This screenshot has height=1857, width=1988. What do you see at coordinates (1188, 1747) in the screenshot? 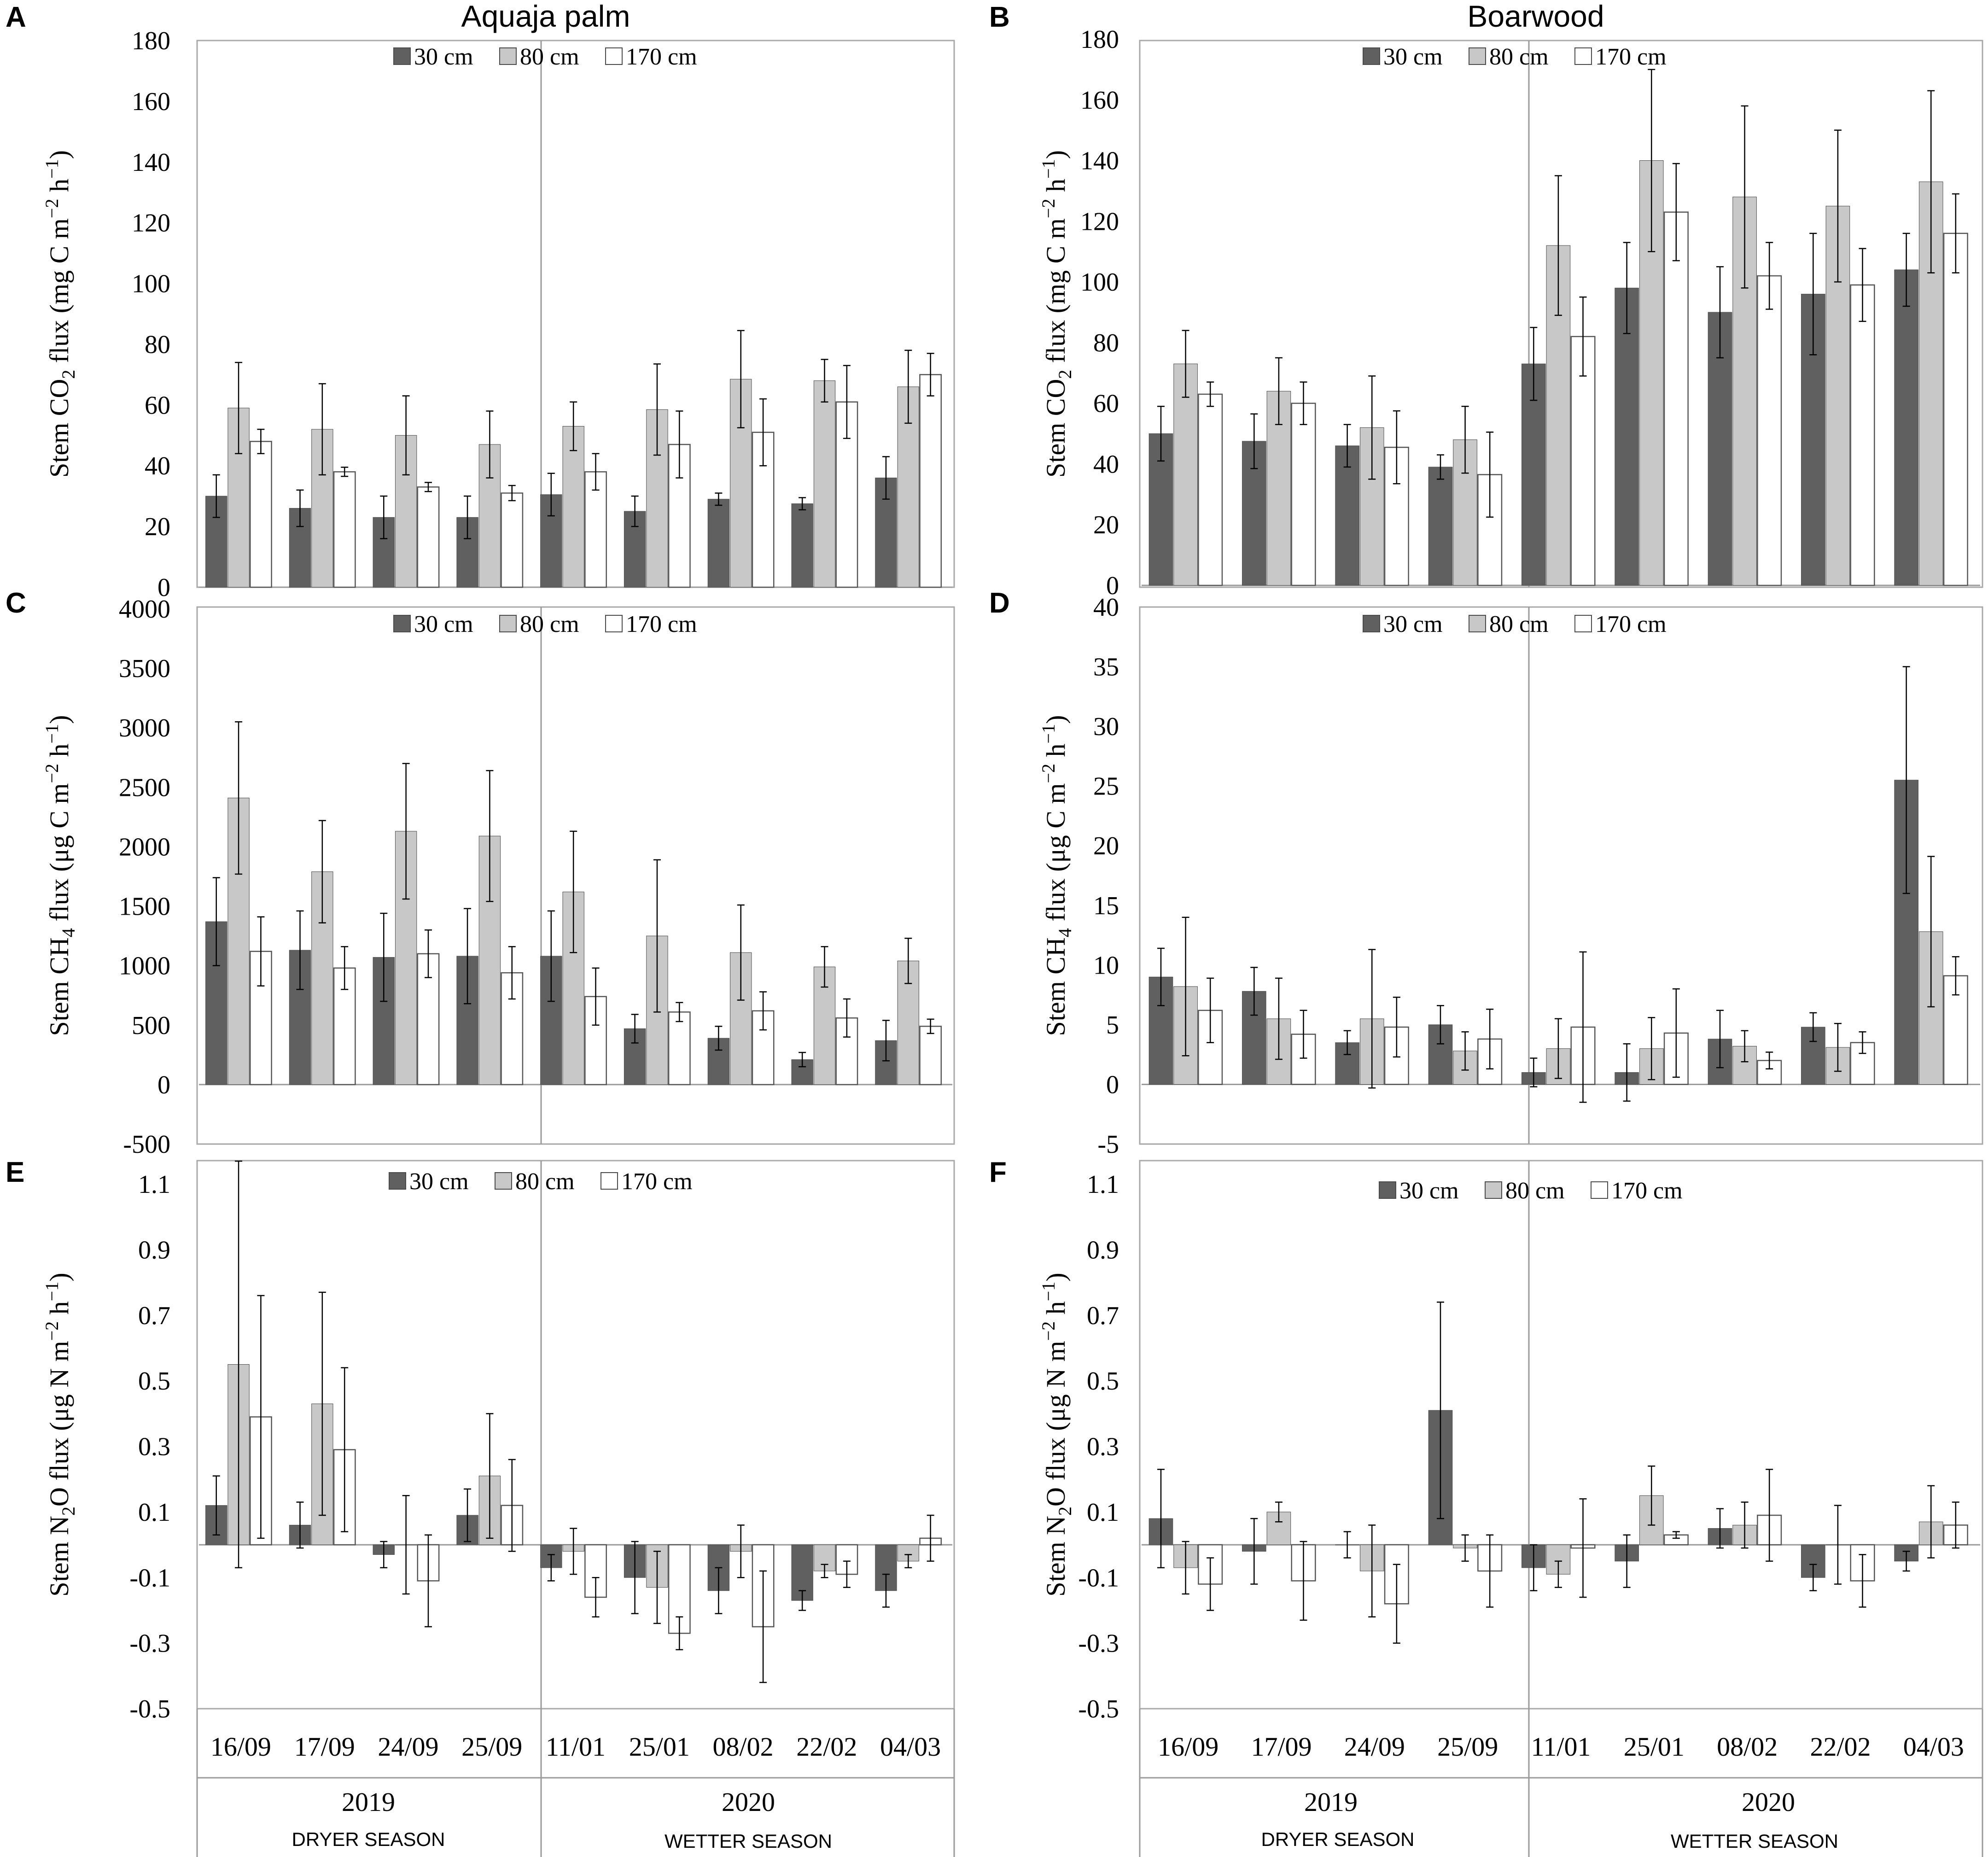
I see `x-tick-label: 16/09` at bounding box center [1188, 1747].